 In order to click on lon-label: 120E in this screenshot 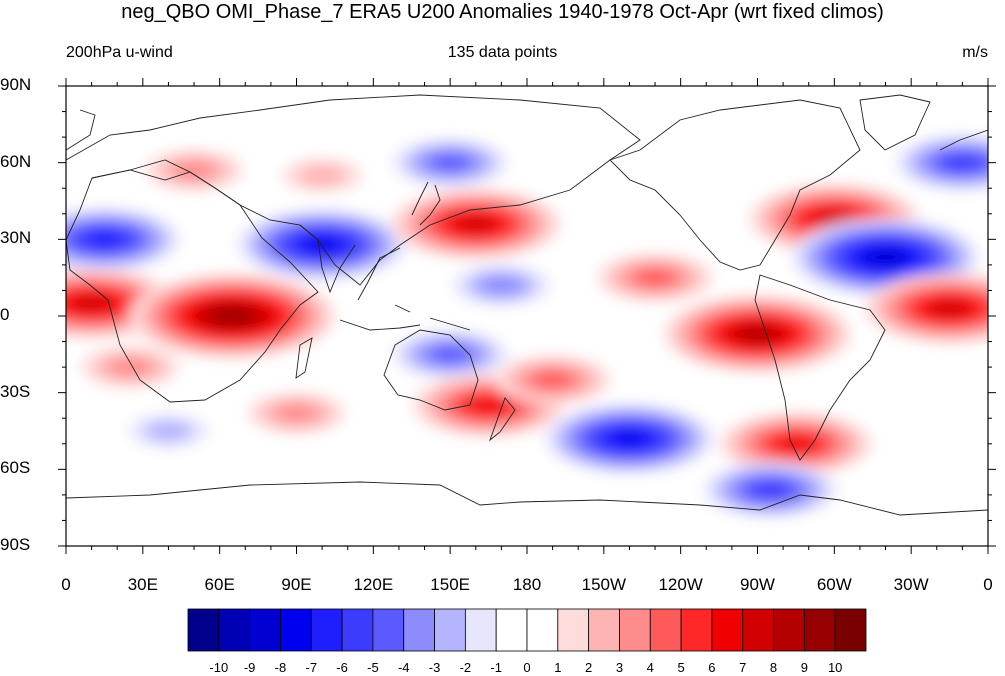, I will do `click(373, 584)`.